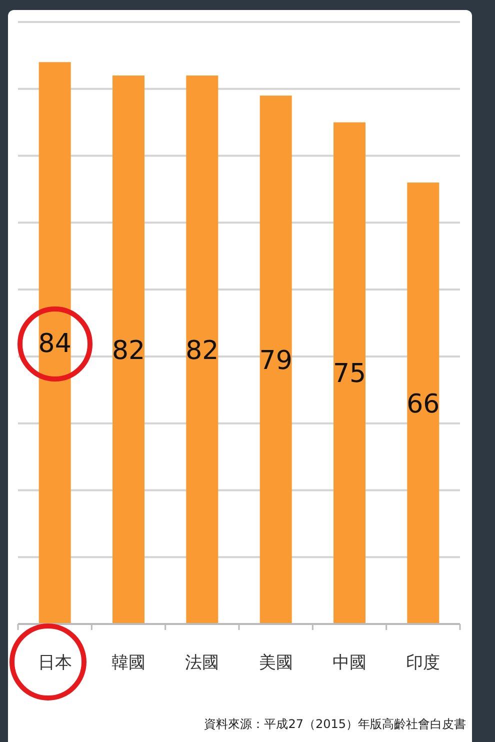 Image resolution: width=495 pixels, height=742 pixels. What do you see at coordinates (275, 663) in the screenshot?
I see `x-tick-label: 美國` at bounding box center [275, 663].